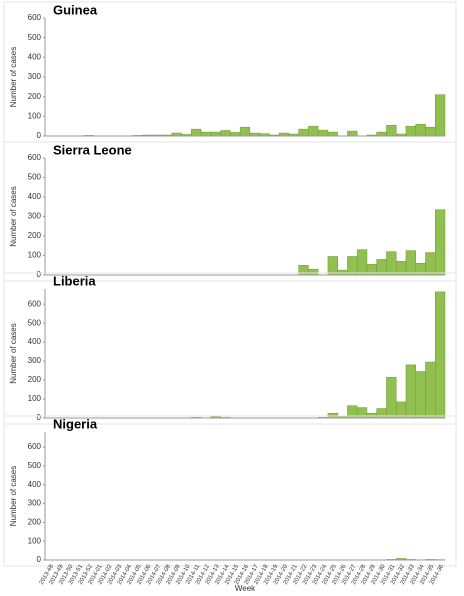 This screenshot has height=596, width=464. What do you see at coordinates (75, 9) in the screenshot?
I see `panel-title: Guinea` at bounding box center [75, 9].